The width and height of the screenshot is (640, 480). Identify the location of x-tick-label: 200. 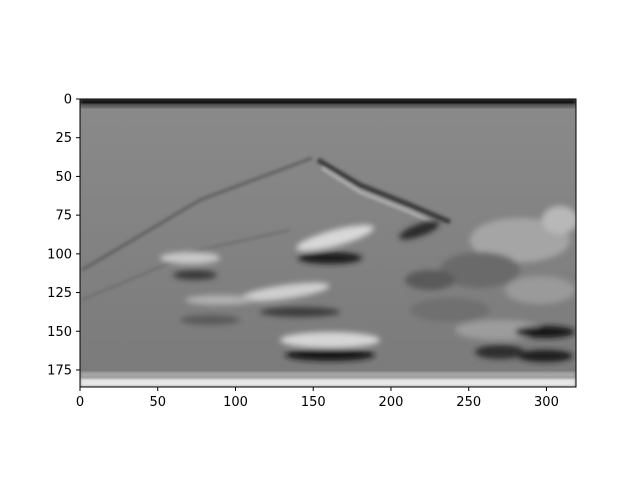
(391, 402).